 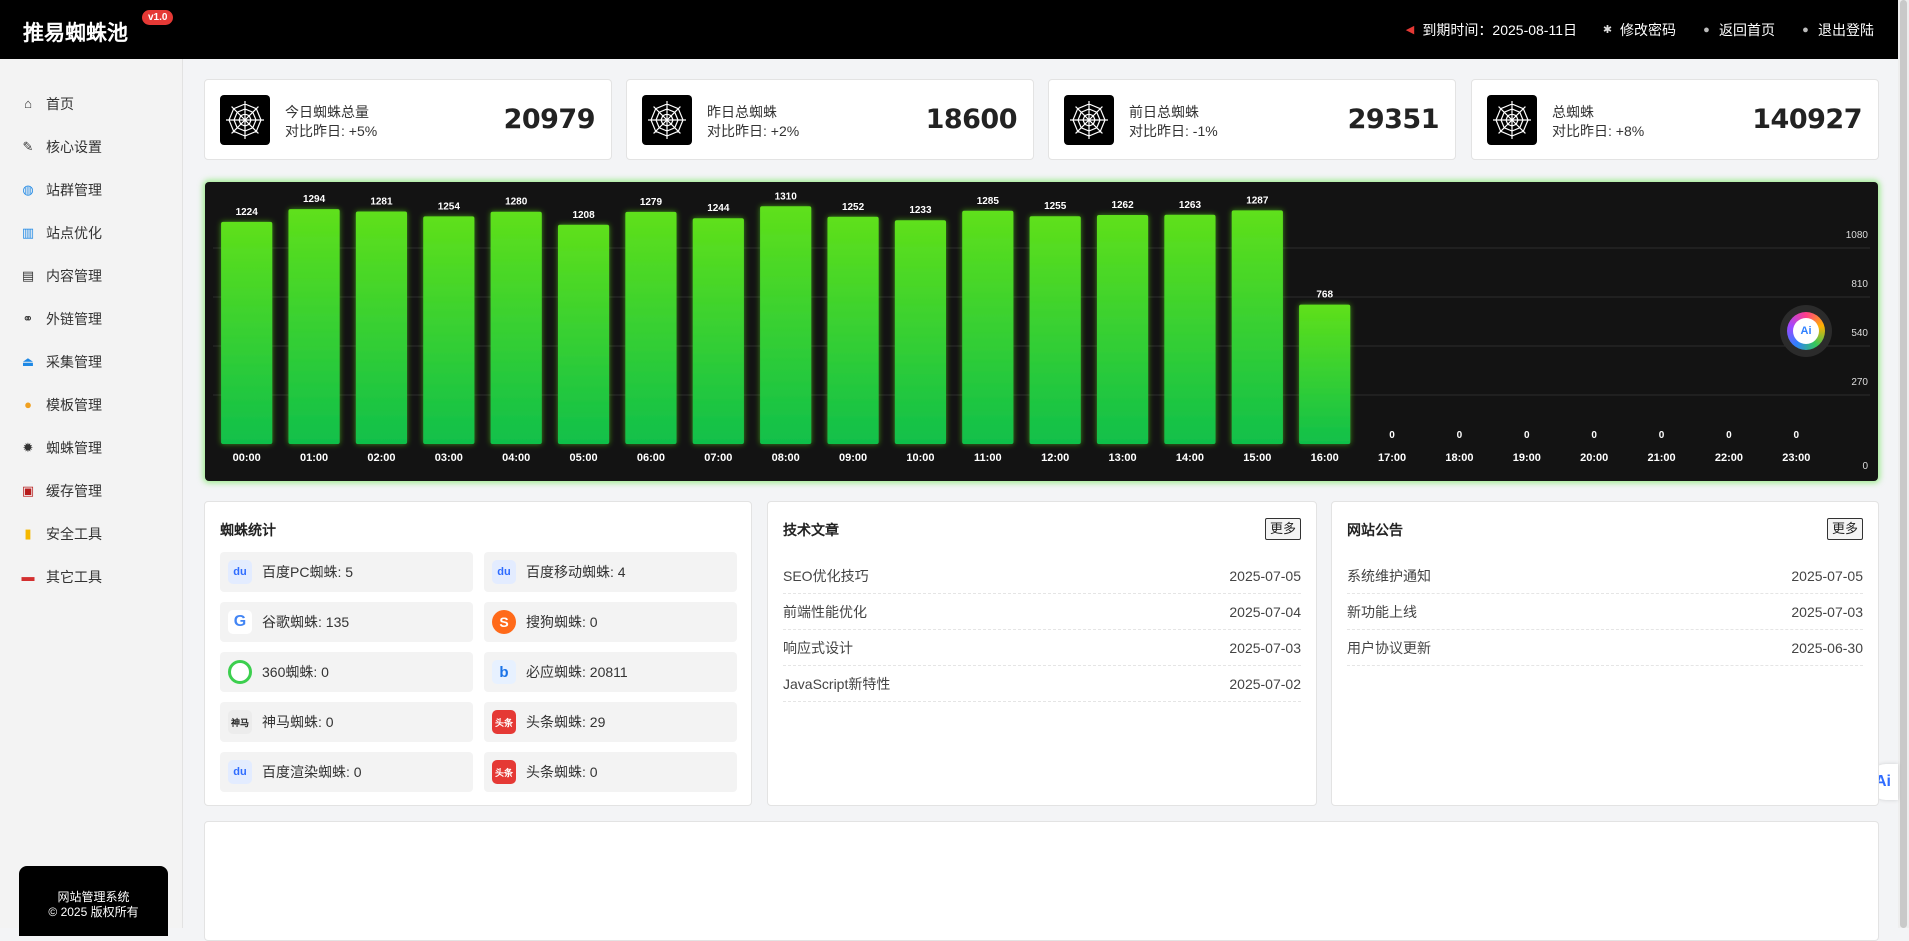 I want to click on stat-card-yesterday: 昨日总蜘蛛 对比昨日: +2% 18600, so click(x=830, y=119).